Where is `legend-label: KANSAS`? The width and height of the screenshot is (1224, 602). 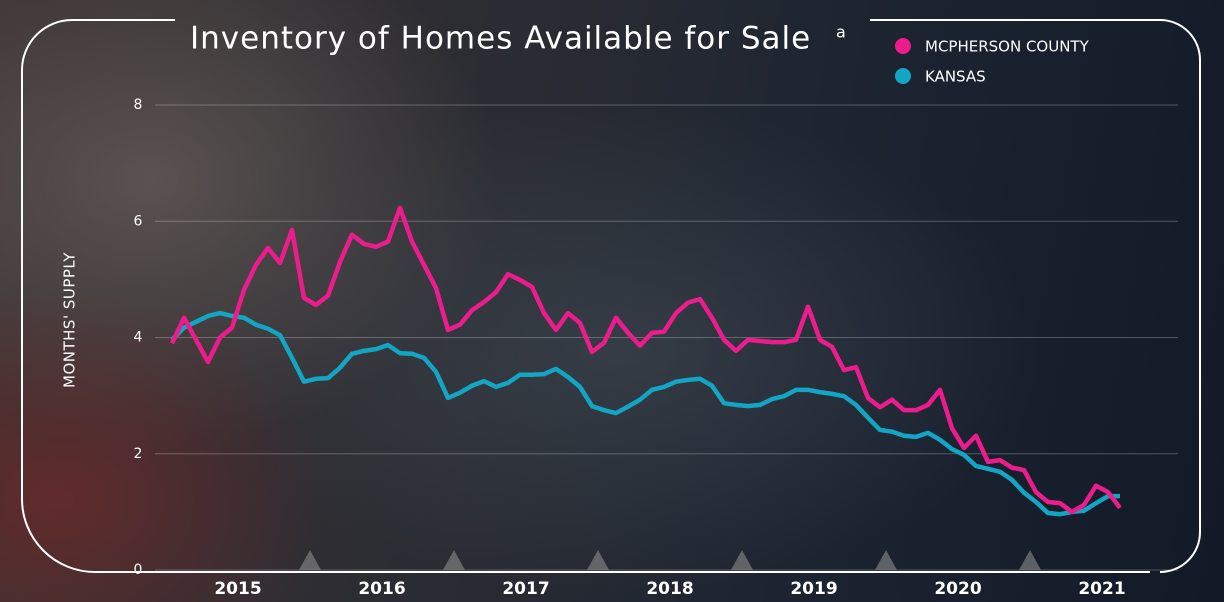 legend-label: KANSAS is located at coordinates (955, 77).